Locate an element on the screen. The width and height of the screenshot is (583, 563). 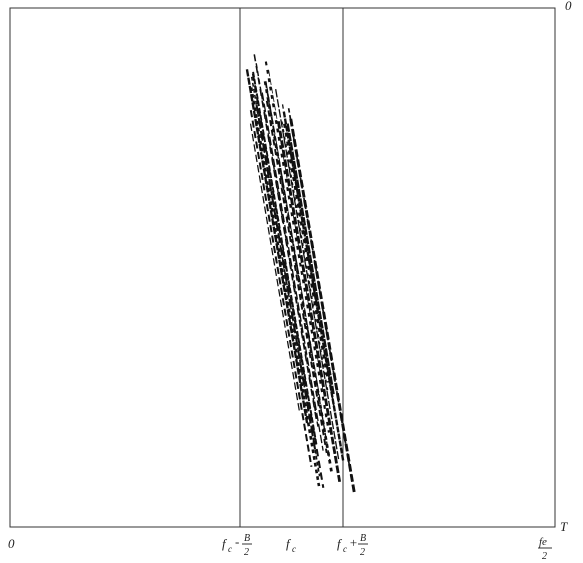
label-fc: f c is located at coordinates (291, 545).